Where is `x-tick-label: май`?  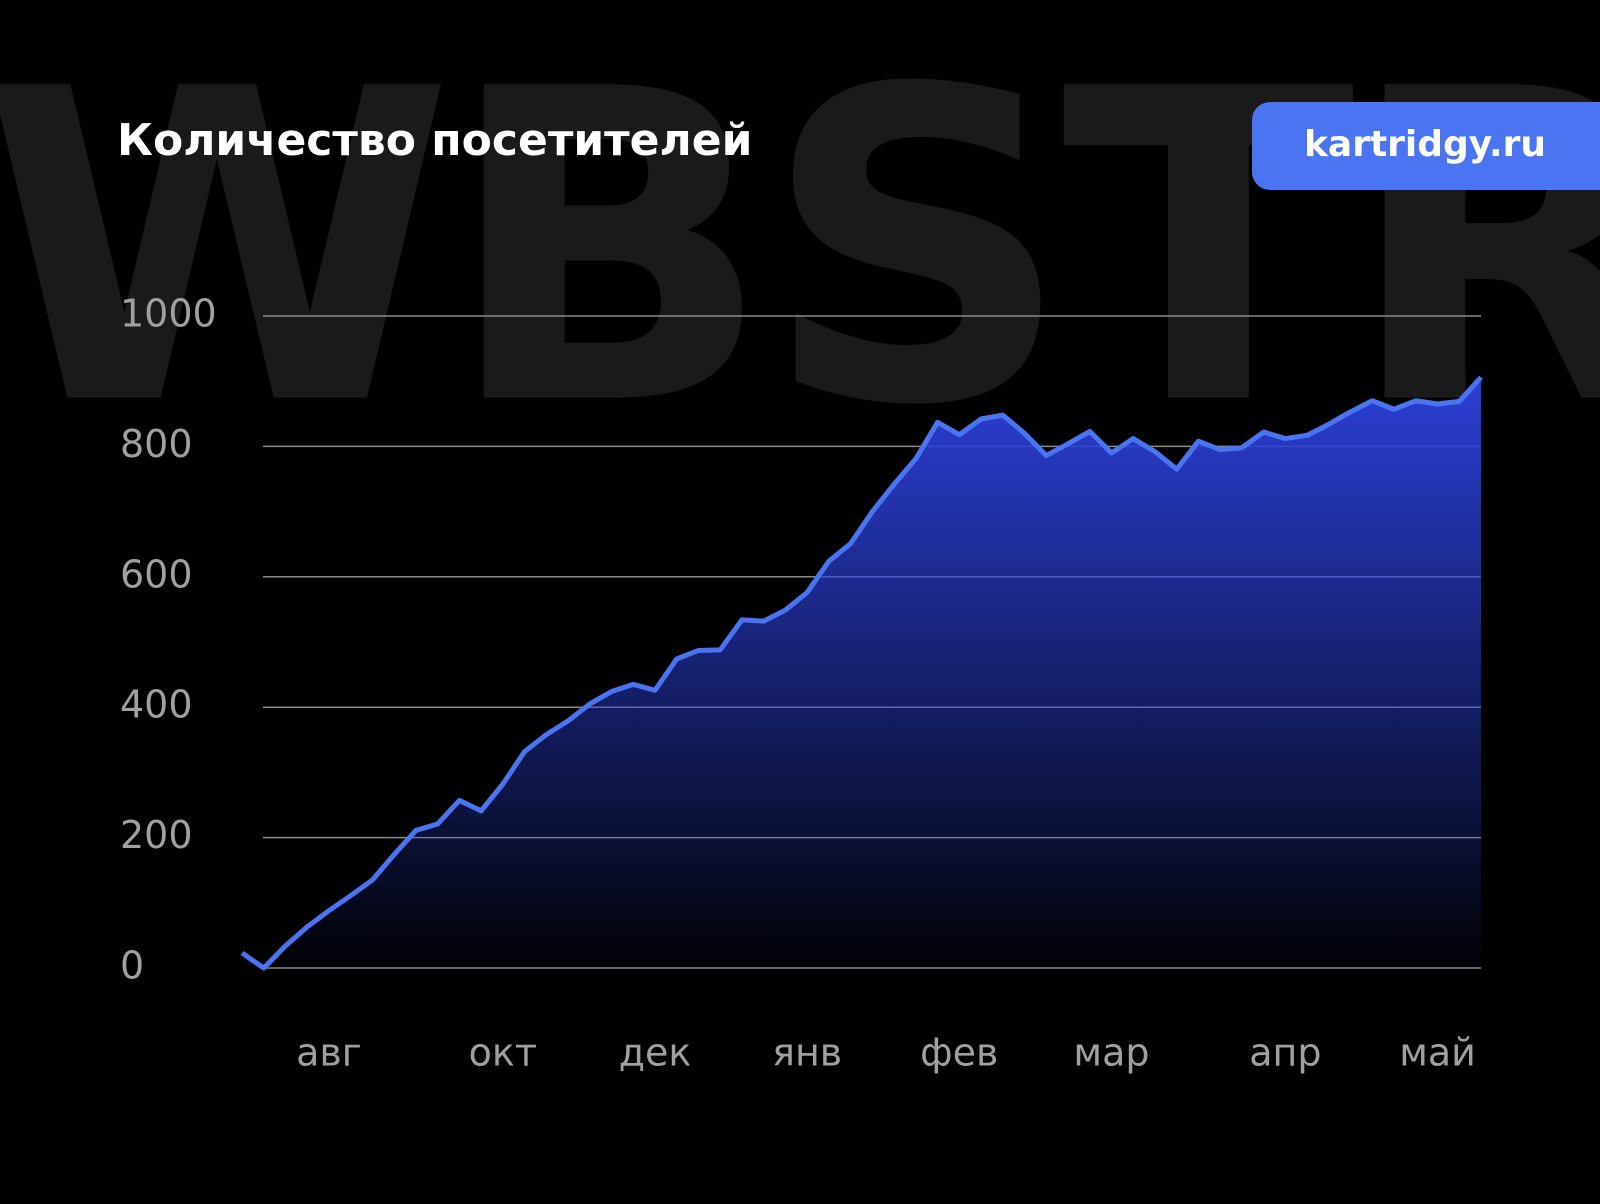
x-tick-label: май is located at coordinates (1437, 1053).